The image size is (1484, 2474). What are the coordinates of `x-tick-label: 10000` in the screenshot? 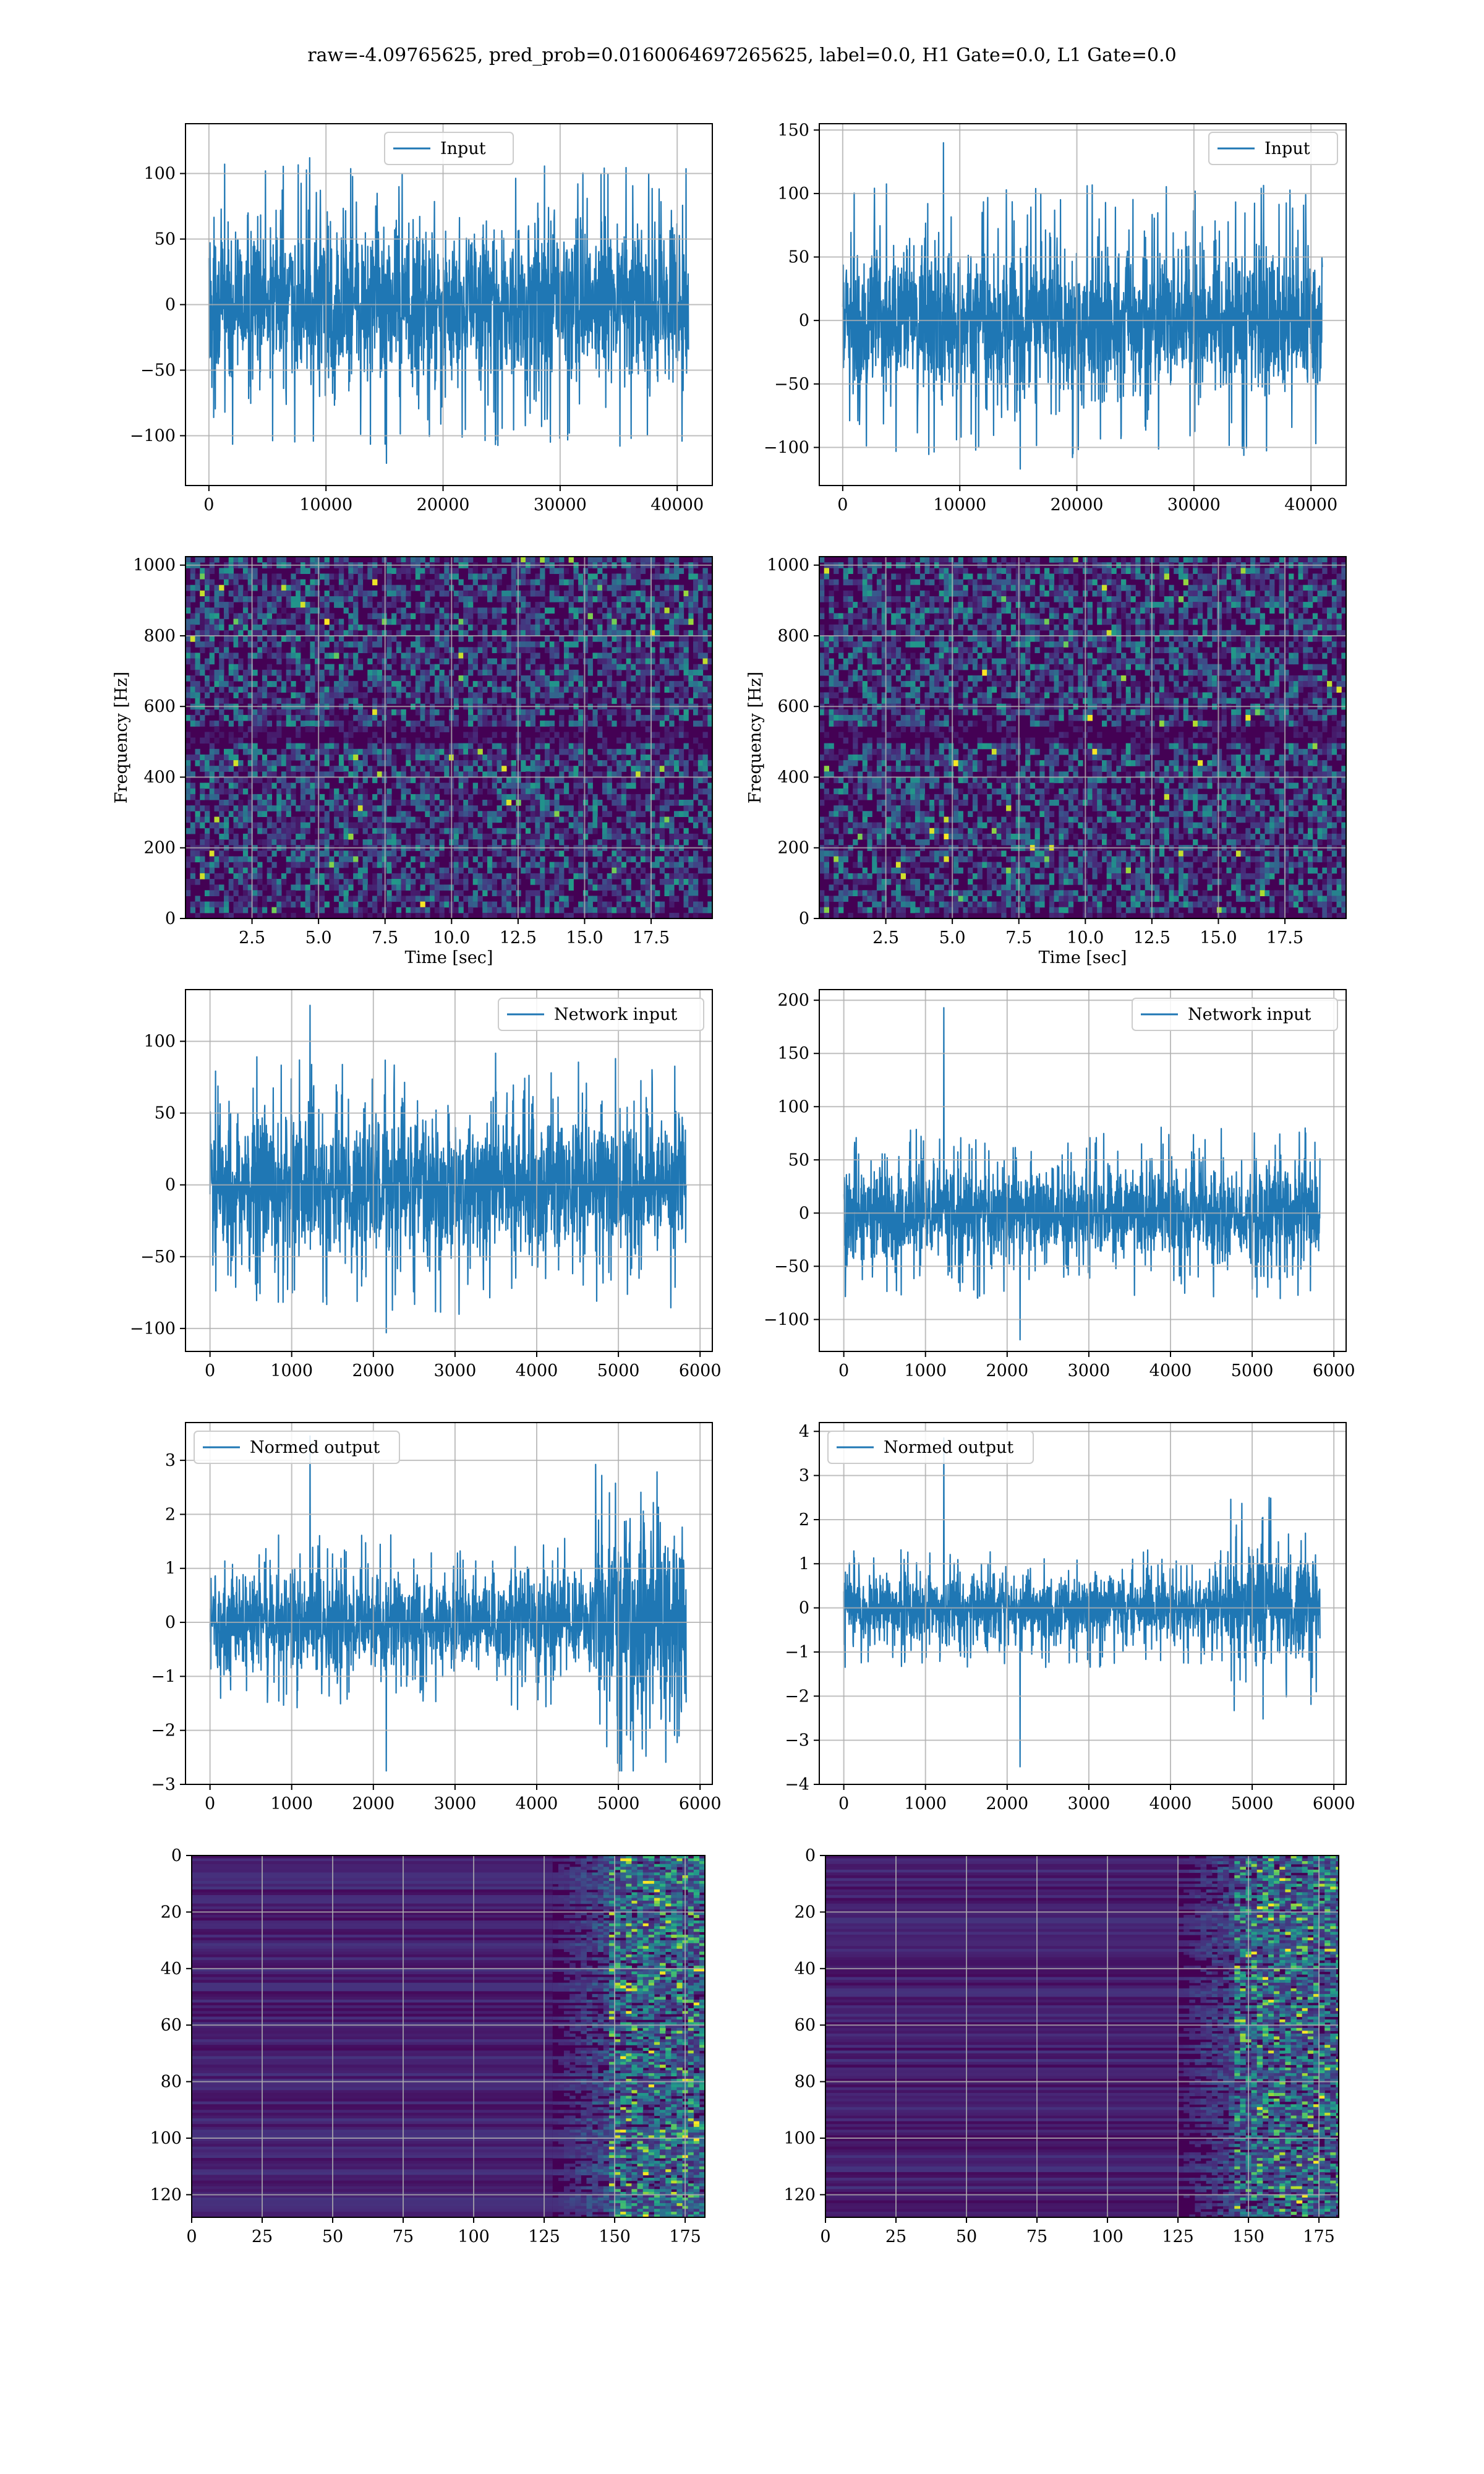 It's located at (325, 505).